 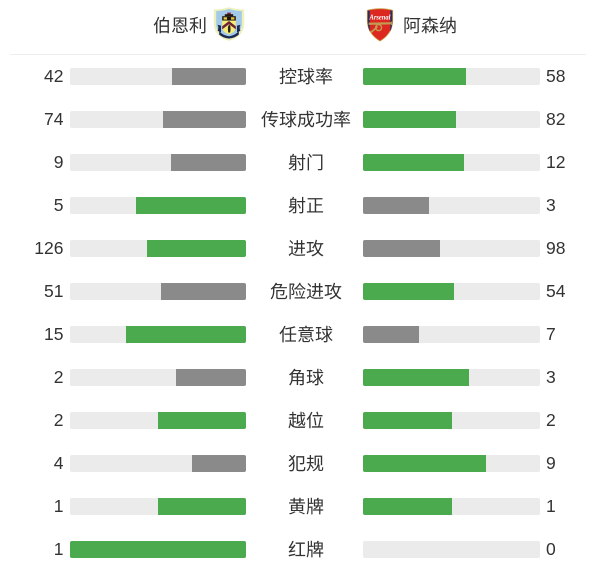 What do you see at coordinates (380, 16) in the screenshot?
I see `svg-text: Arsenal` at bounding box center [380, 16].